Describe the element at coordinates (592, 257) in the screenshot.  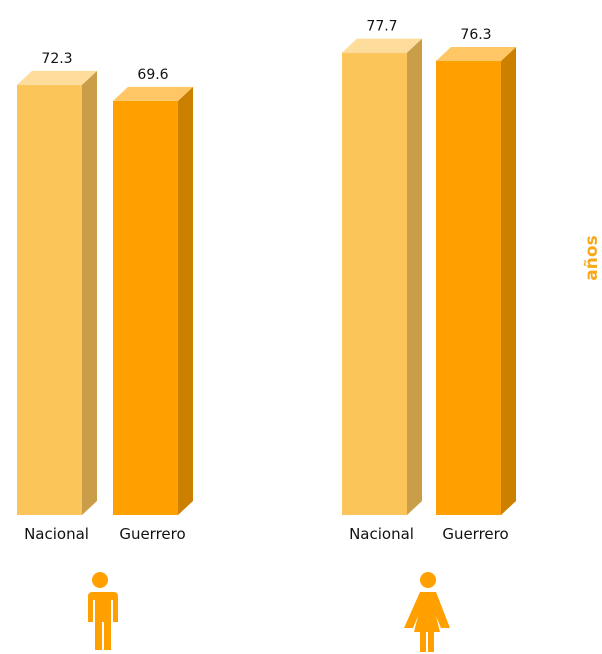
I see `y-axis-label: años` at that location.